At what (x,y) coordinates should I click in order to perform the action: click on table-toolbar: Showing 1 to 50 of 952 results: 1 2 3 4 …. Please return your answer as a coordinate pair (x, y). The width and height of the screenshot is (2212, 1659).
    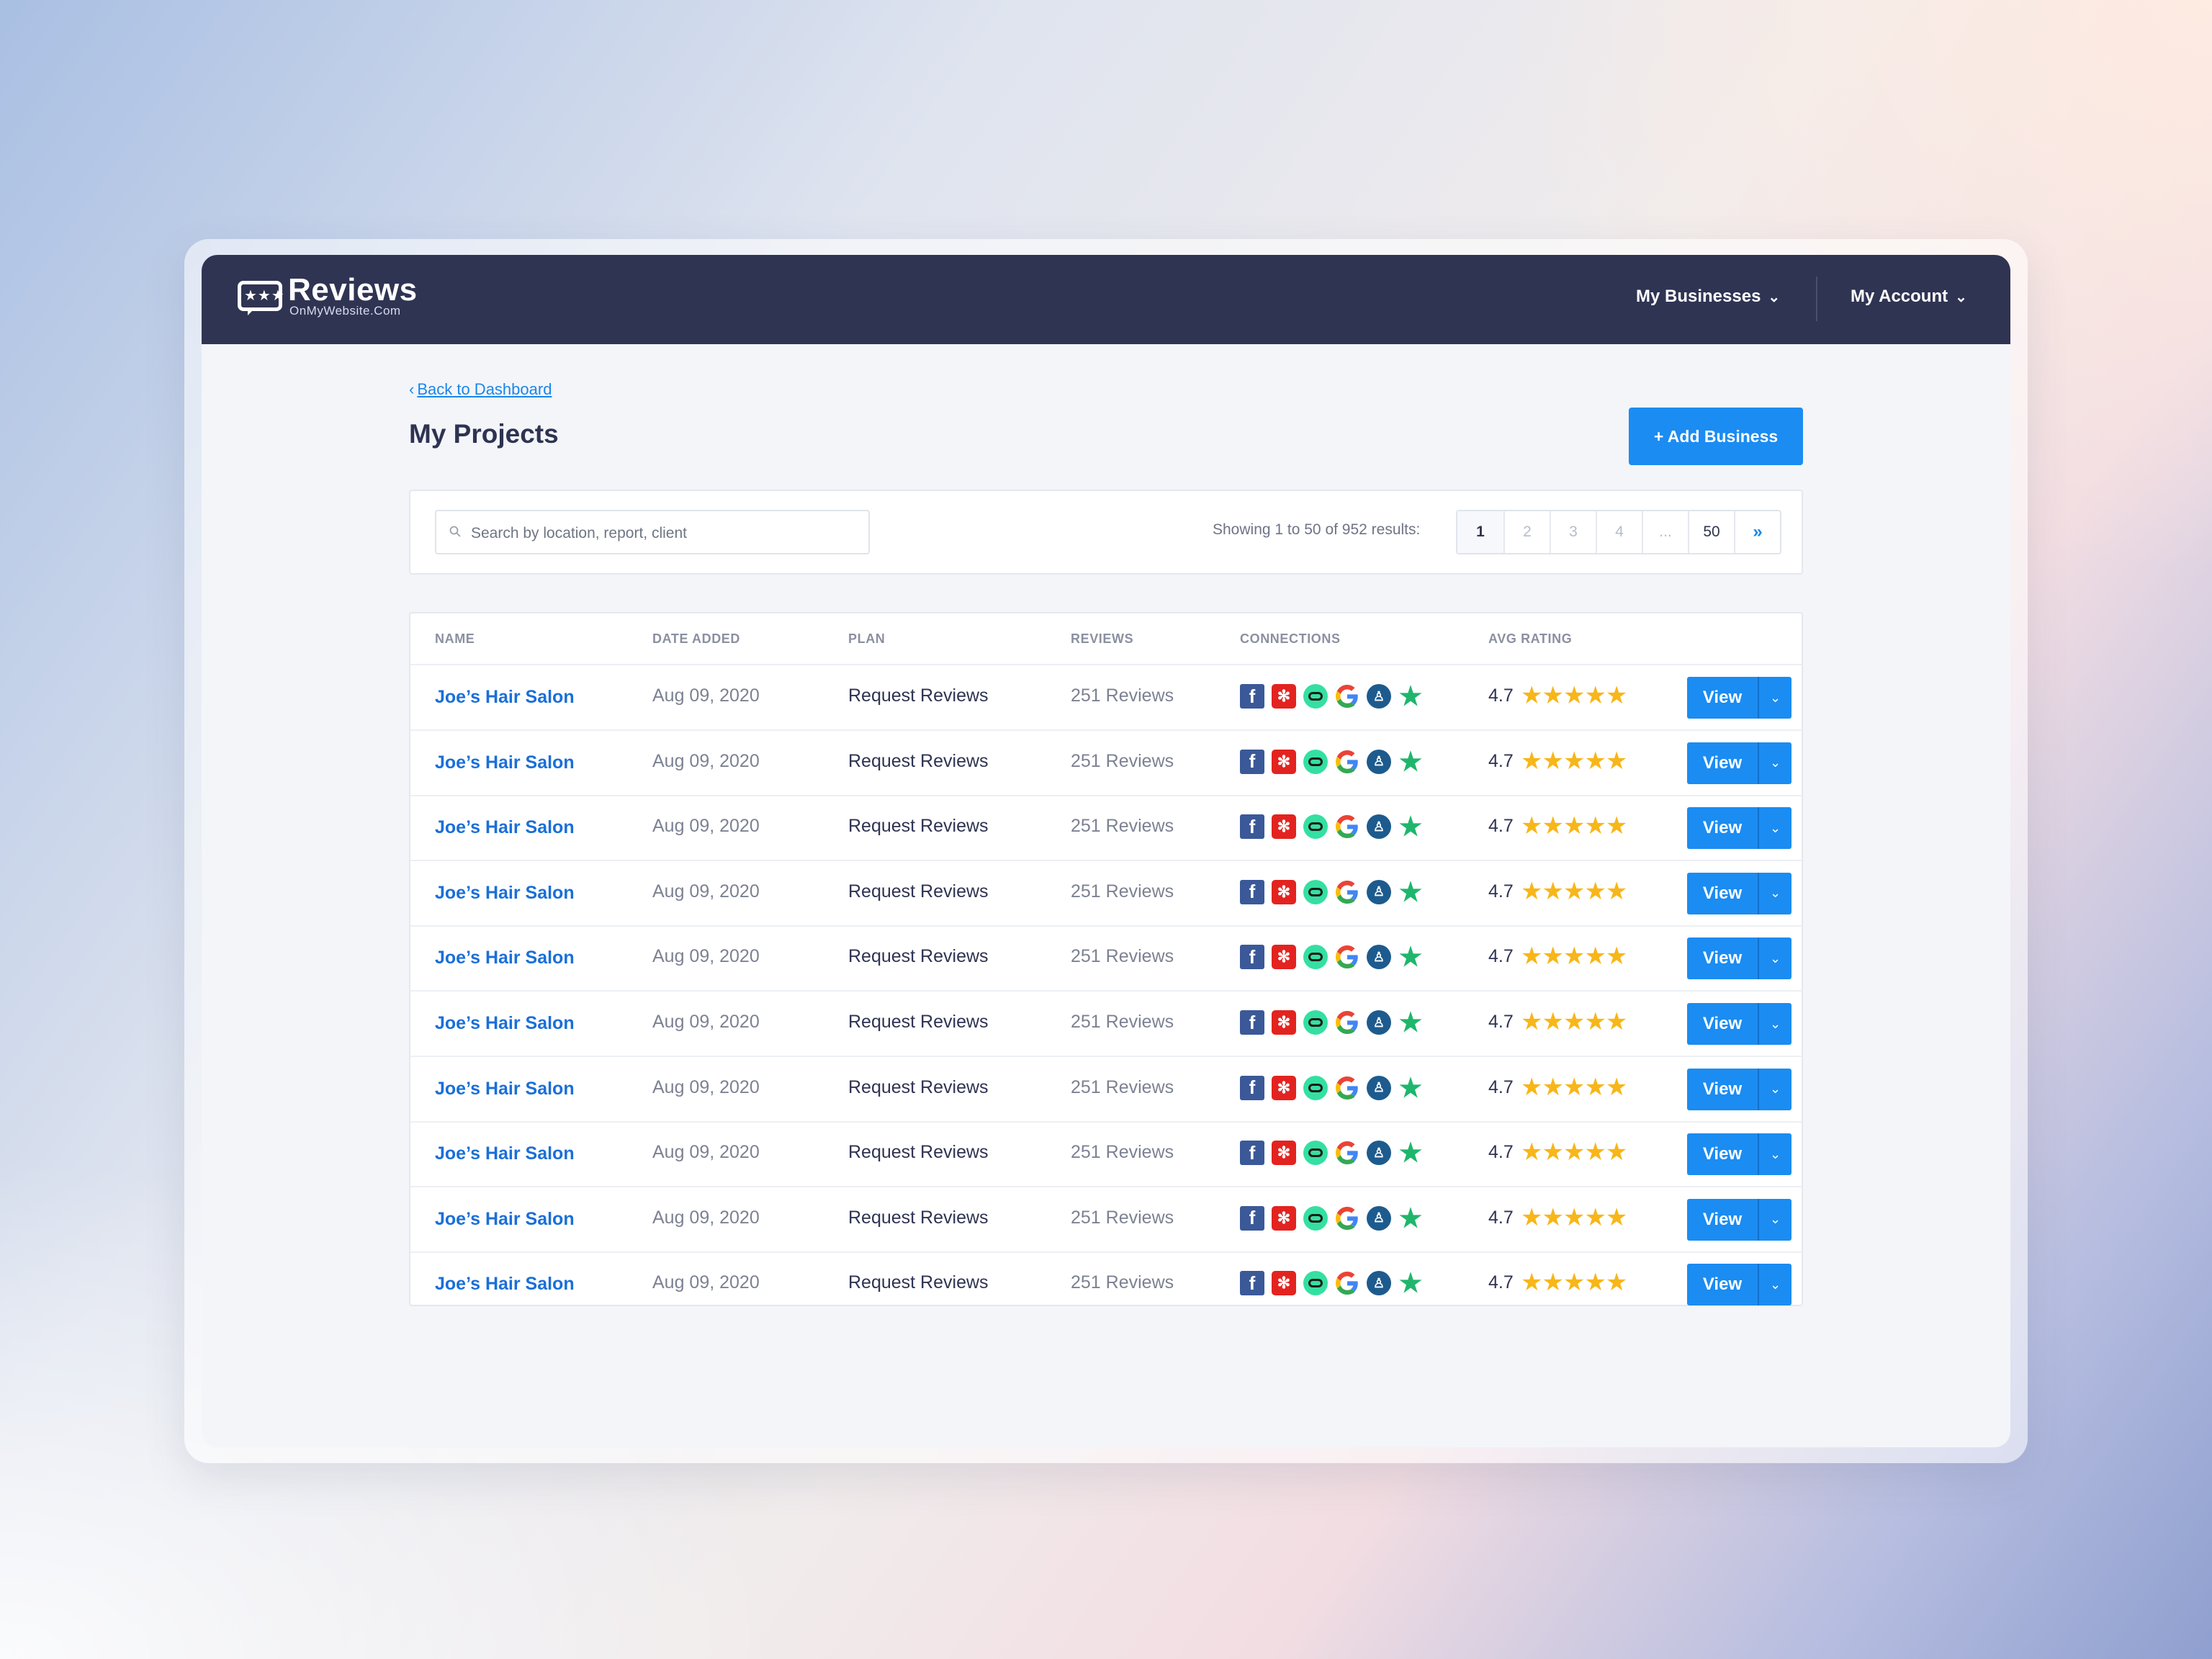
    Looking at the image, I should click on (1106, 533).